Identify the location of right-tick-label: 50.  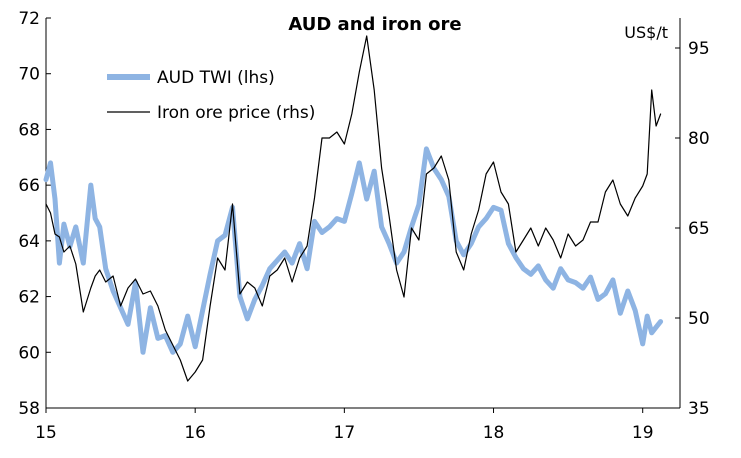
(699, 319).